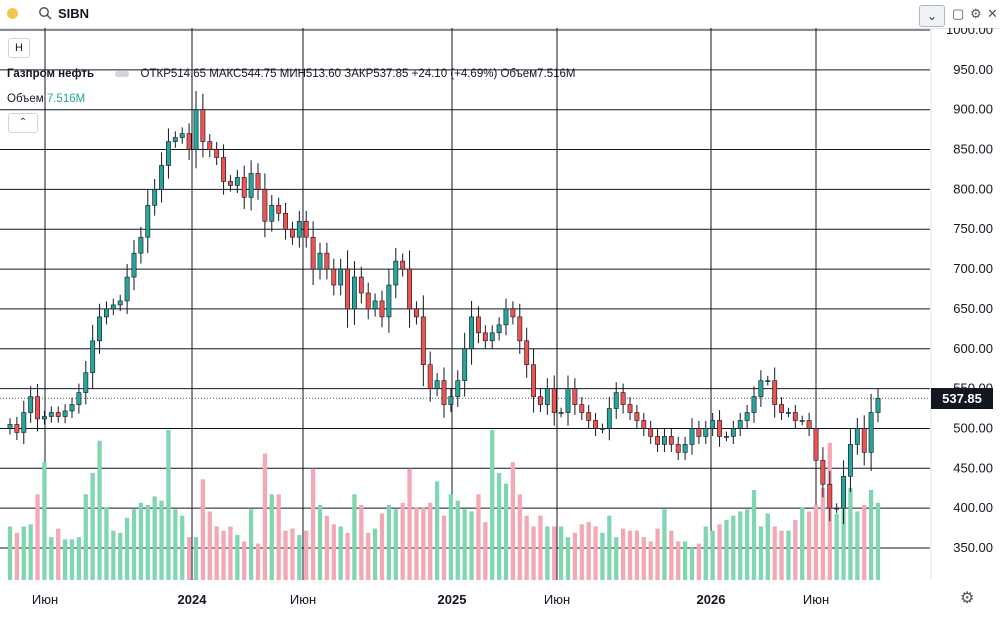 This screenshot has height=618, width=1000. What do you see at coordinates (19, 48) in the screenshot?
I see `h-button: H` at bounding box center [19, 48].